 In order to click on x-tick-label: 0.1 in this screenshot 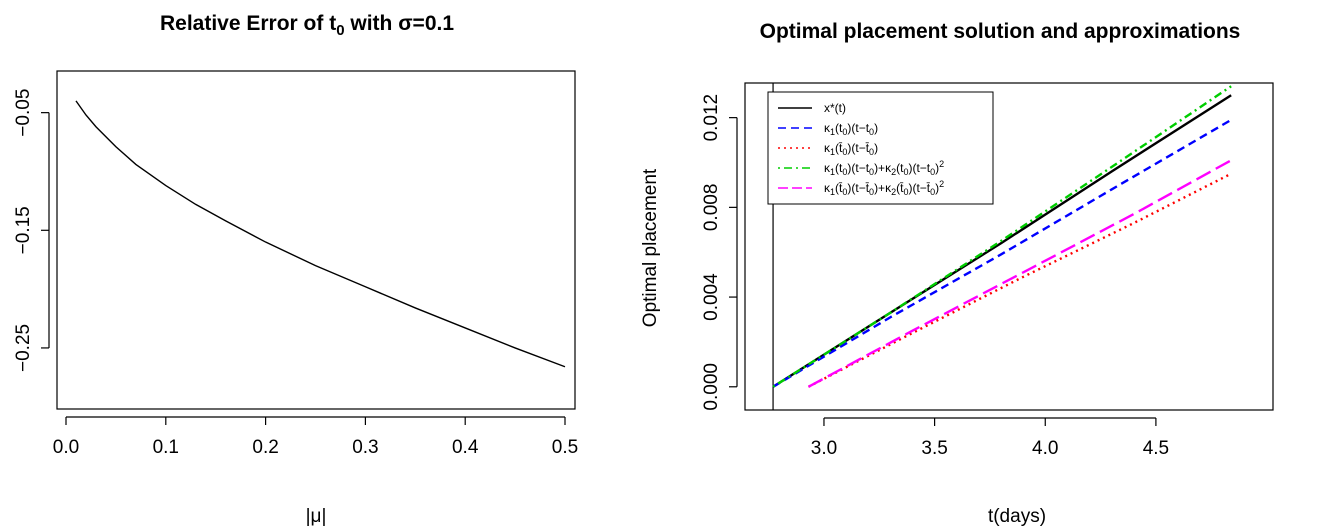, I will do `click(166, 447)`.